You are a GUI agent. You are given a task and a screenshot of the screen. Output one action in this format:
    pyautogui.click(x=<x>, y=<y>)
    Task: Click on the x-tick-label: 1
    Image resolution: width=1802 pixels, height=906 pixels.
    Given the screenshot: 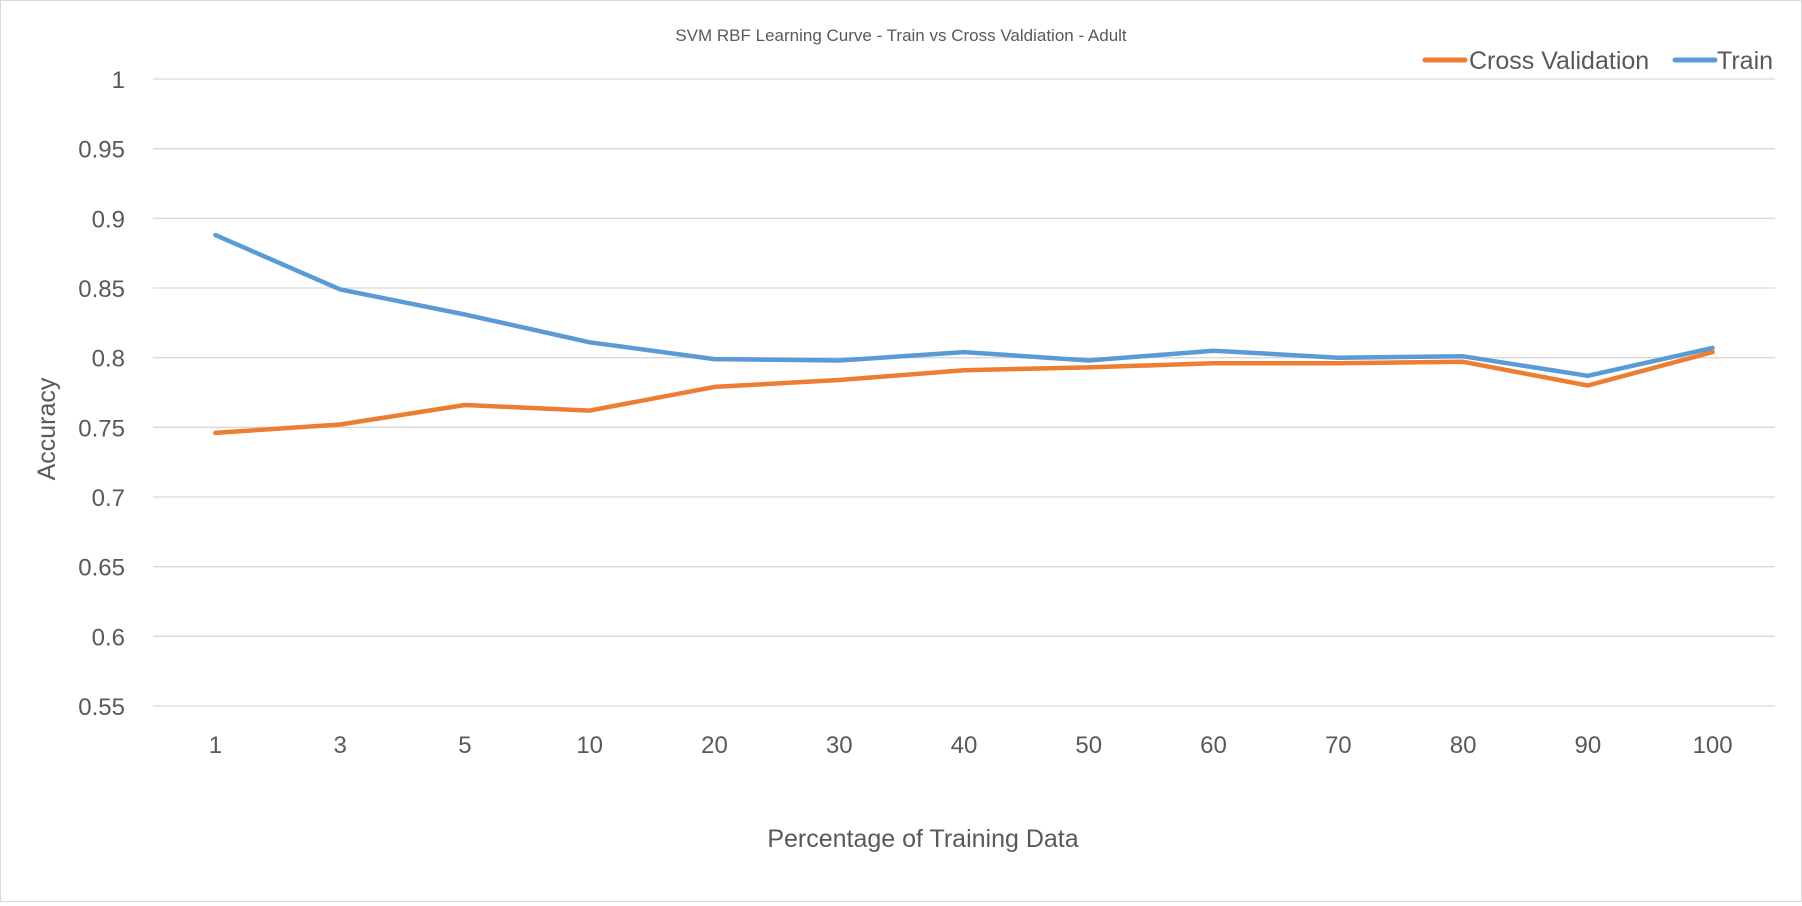 What is the action you would take?
    pyautogui.click(x=215, y=745)
    